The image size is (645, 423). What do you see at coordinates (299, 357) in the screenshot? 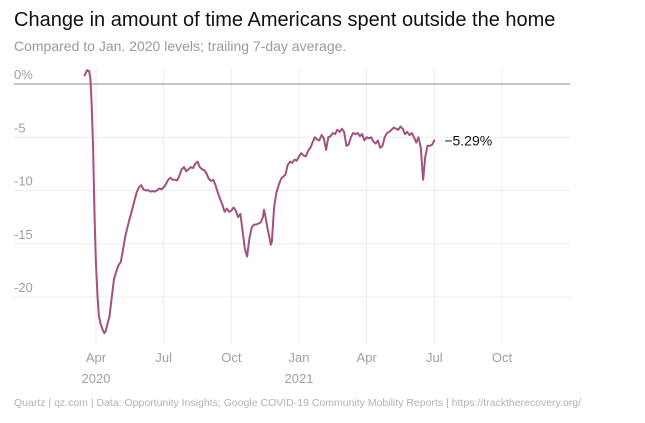
I see `x-tick-label: Jan` at bounding box center [299, 357].